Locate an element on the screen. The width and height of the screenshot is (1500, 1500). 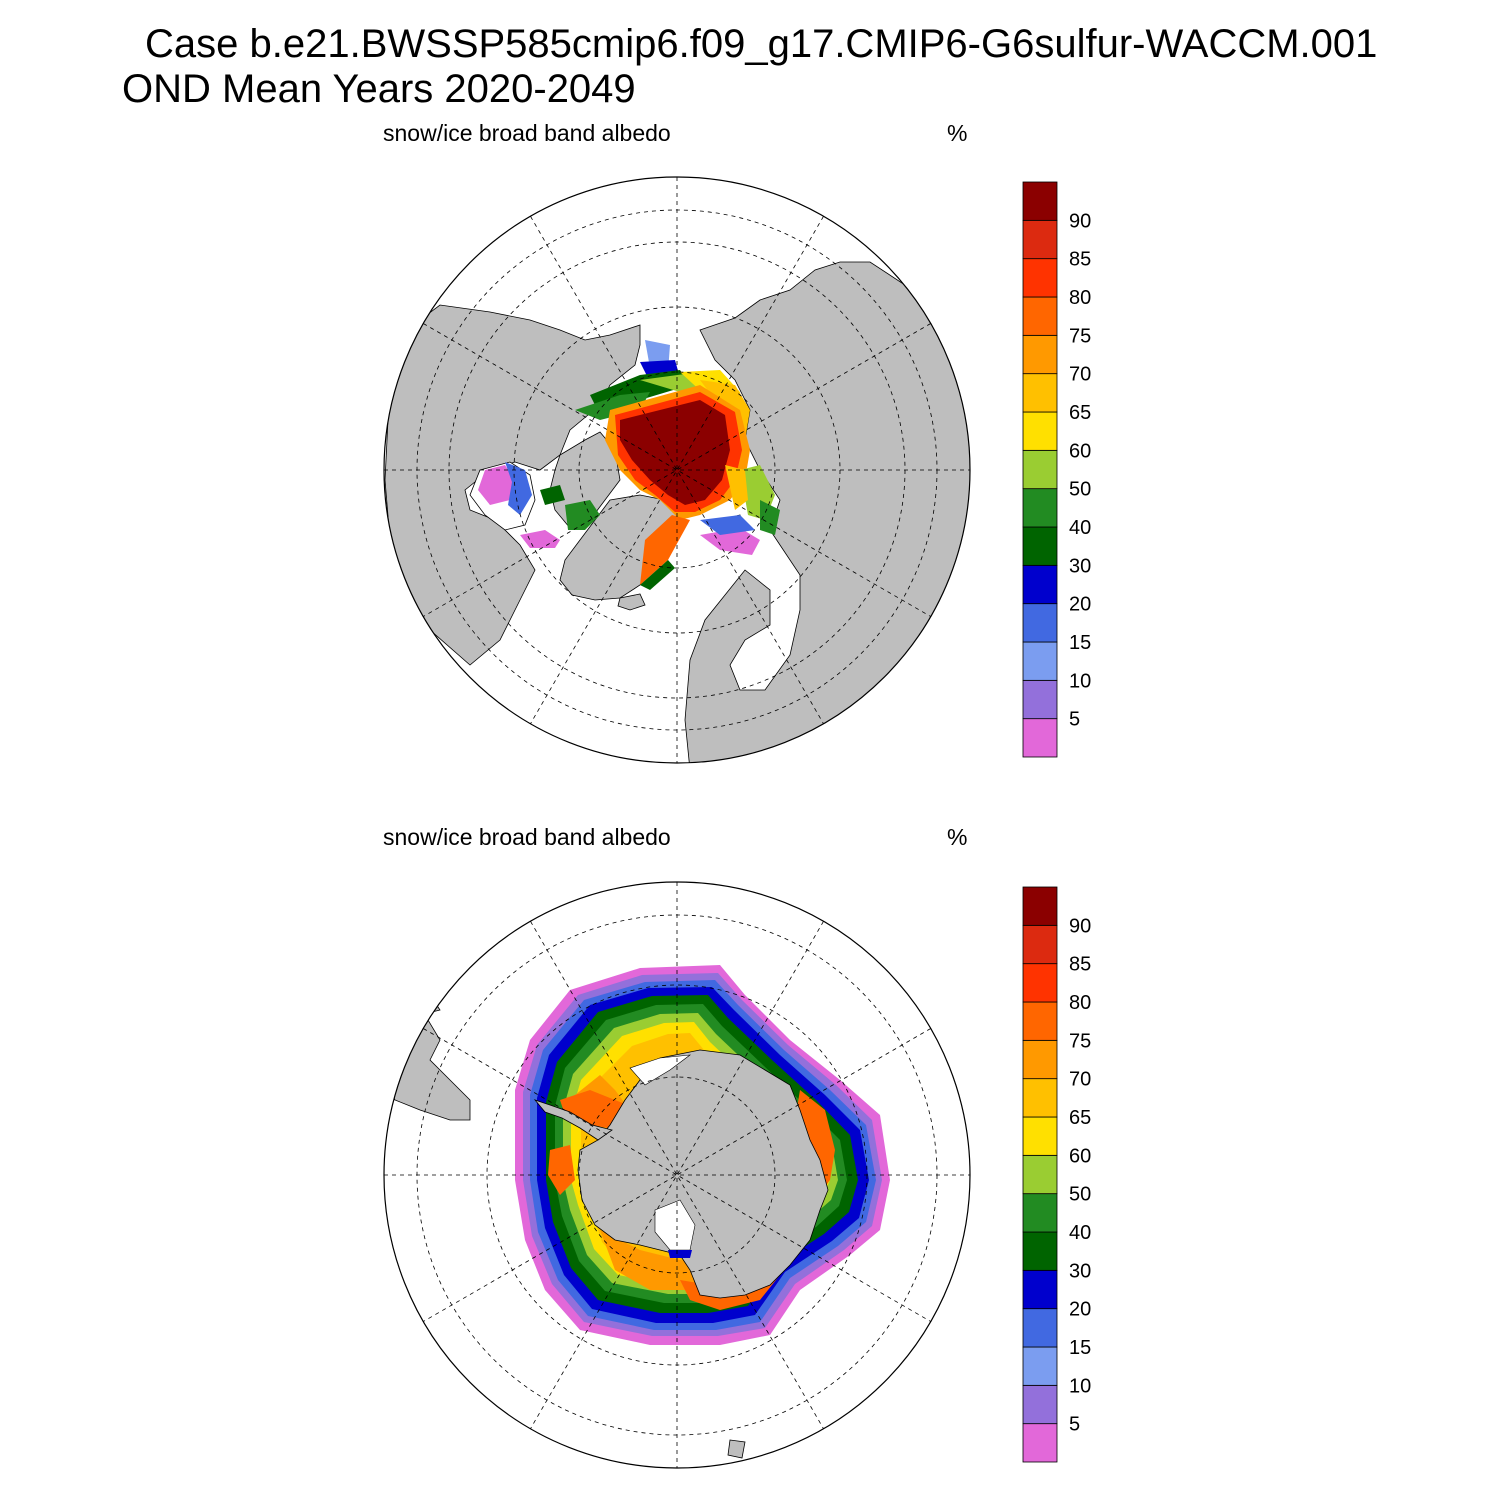
land-antarctic-peninsula is located at coordinates (573, 1120).